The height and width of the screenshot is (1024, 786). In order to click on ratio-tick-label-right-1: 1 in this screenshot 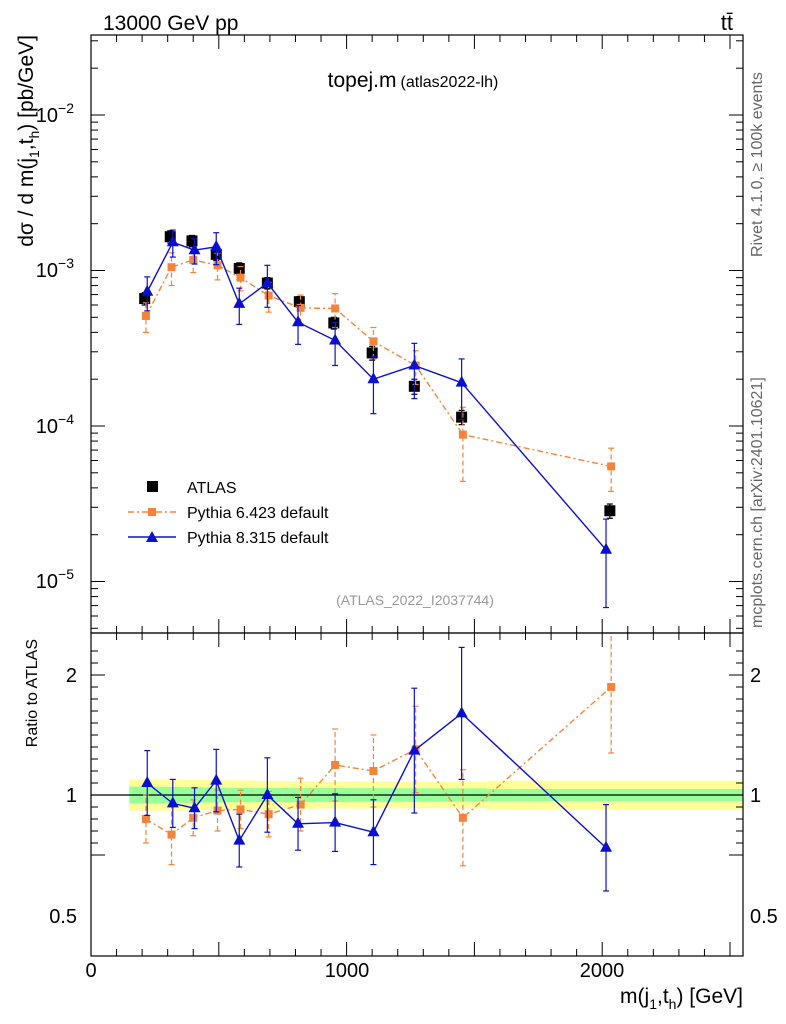, I will do `click(755, 796)`.